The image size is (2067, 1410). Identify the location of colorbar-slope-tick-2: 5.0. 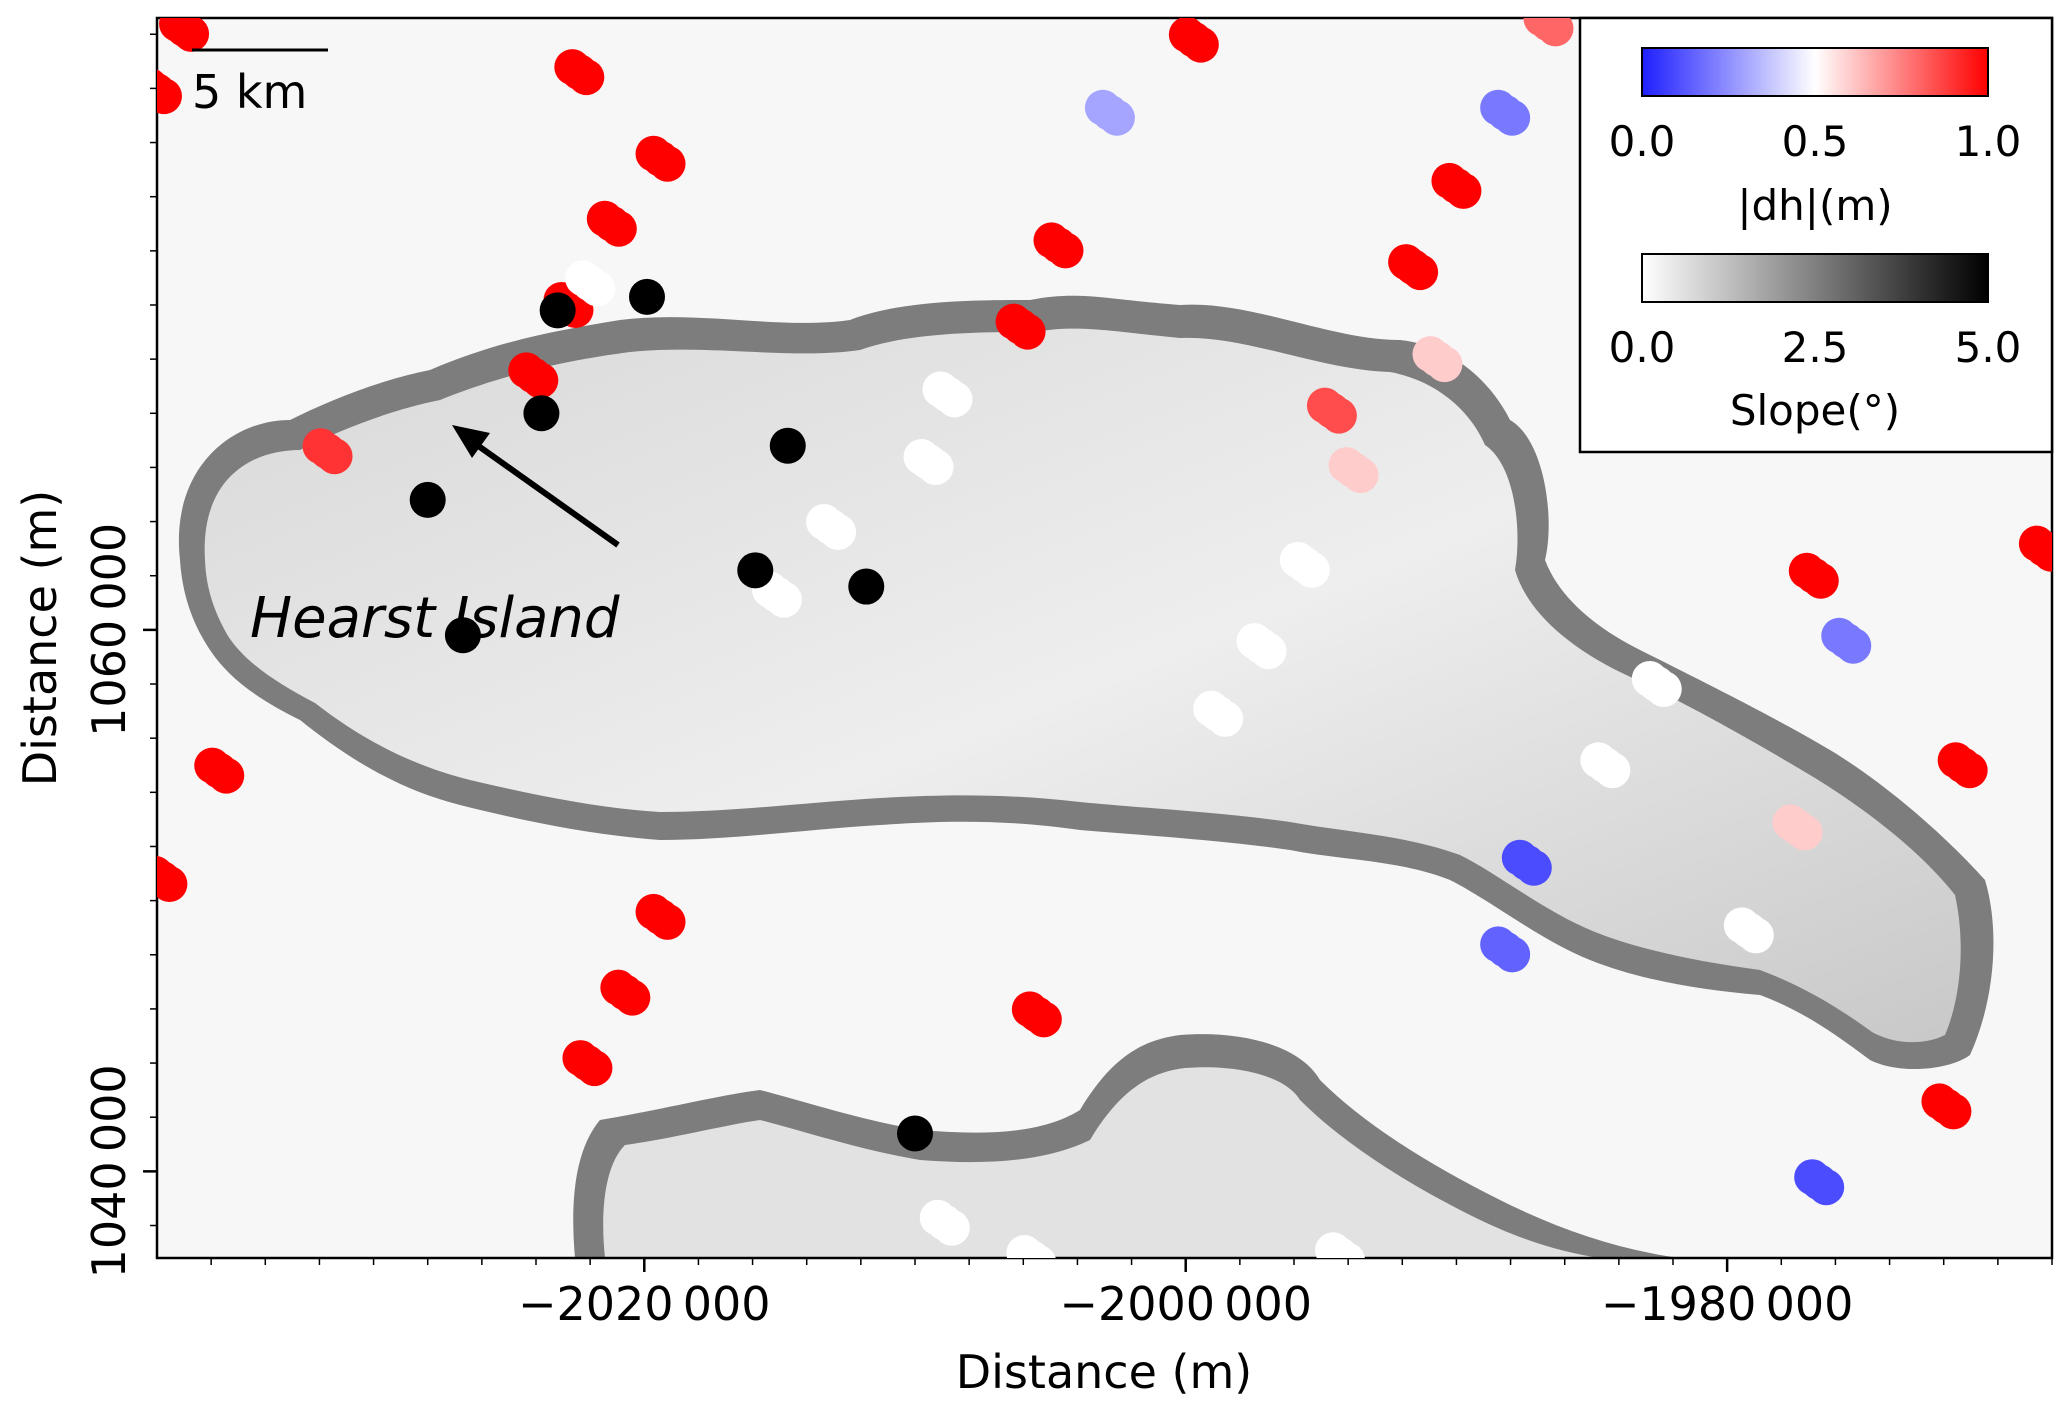
(1988, 347).